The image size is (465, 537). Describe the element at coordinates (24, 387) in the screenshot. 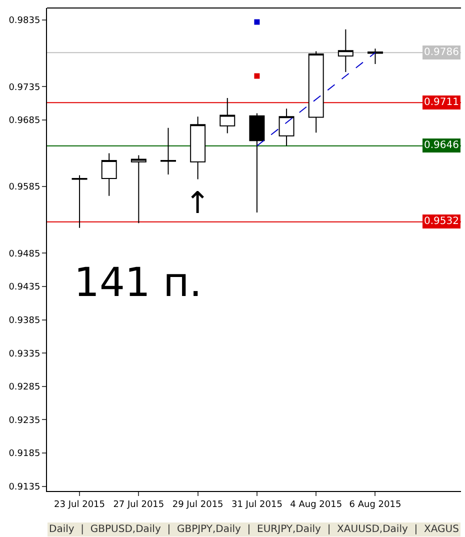

I see `y-tick-label: 0.9285` at that location.